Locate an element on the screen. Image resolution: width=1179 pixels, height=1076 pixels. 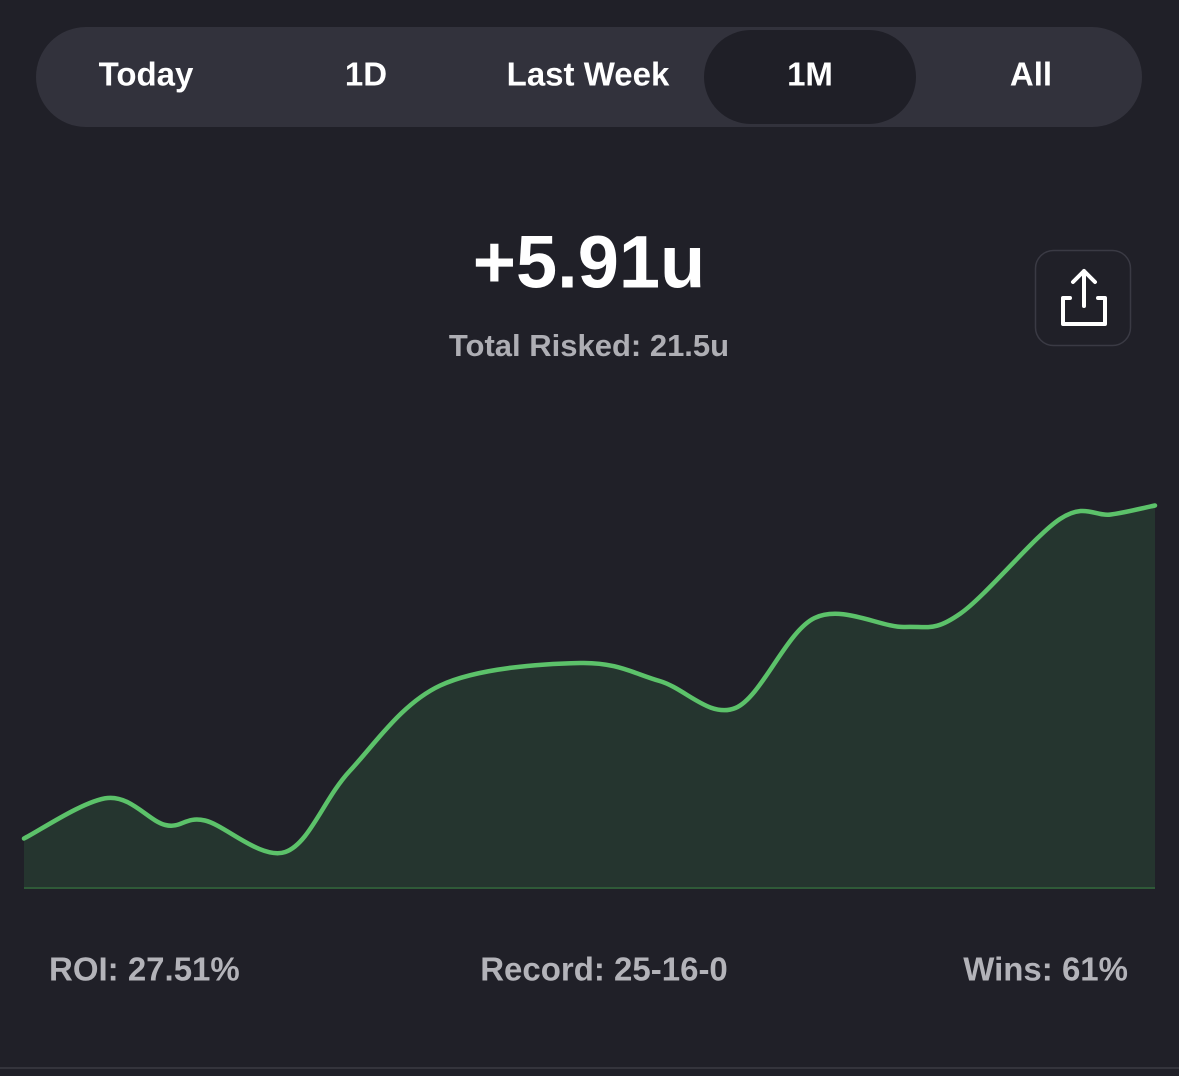
tab: 1M is located at coordinates (810, 74).